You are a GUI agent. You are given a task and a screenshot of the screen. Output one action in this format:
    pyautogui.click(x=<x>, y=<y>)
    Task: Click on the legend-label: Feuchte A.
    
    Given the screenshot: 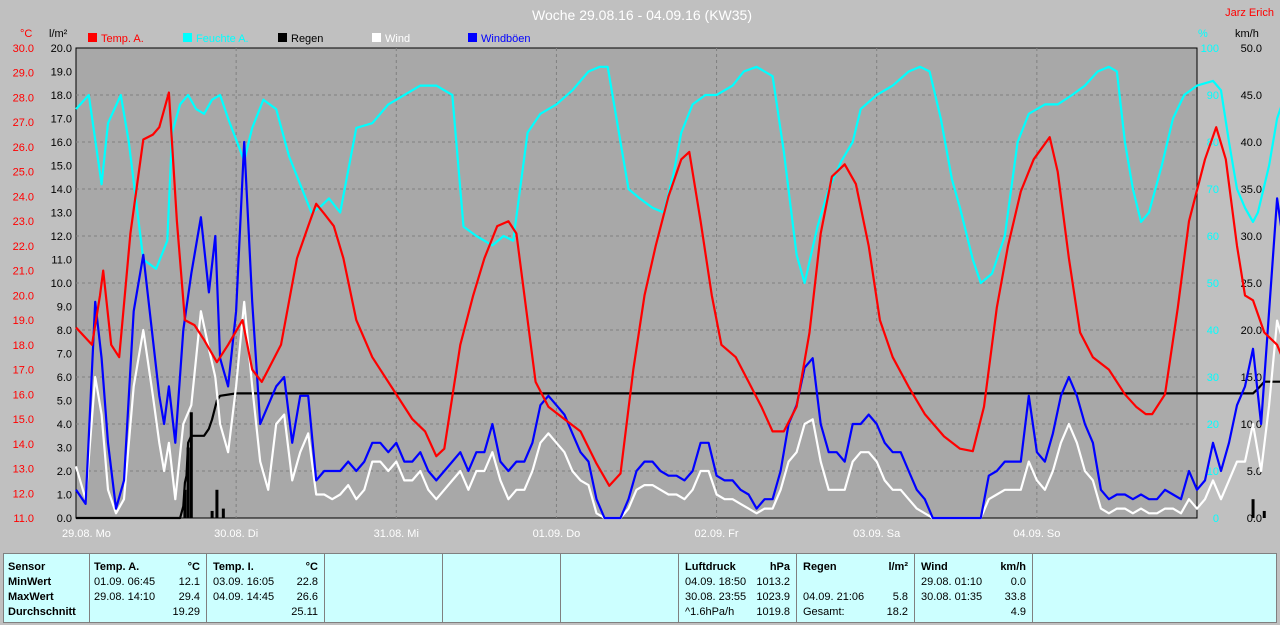 What is the action you would take?
    pyautogui.click(x=222, y=39)
    